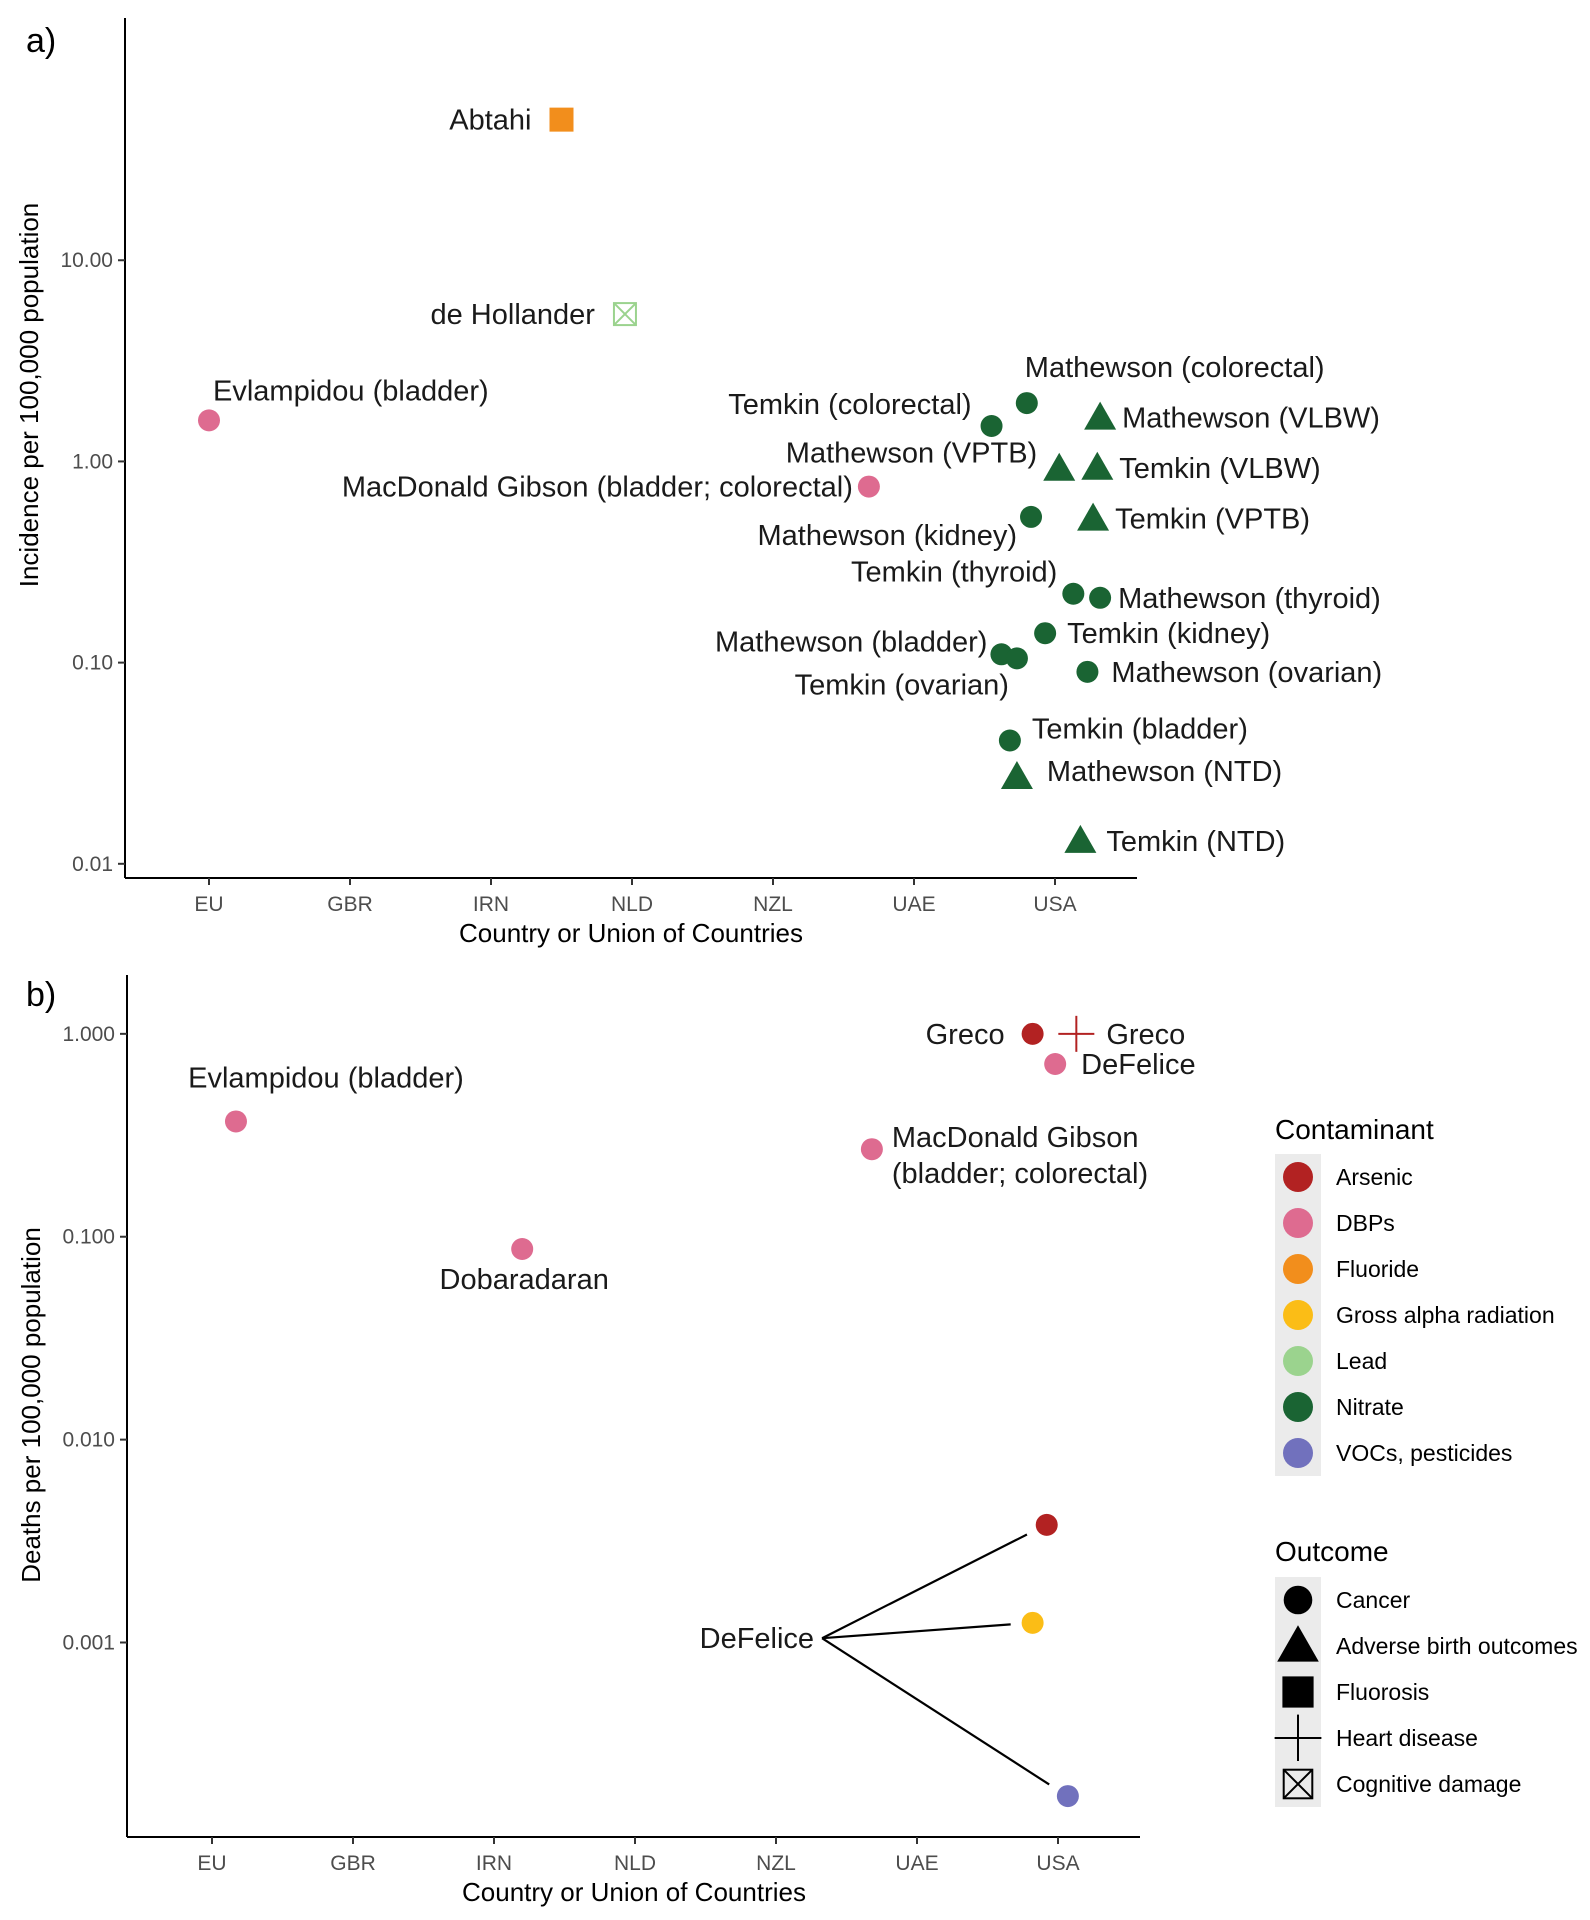 Image resolution: width=1590 pixels, height=1920 pixels. Describe the element at coordinates (29, 395) in the screenshot. I see `panel-a-y-axis-title: Incidence per 100,000 population` at that location.